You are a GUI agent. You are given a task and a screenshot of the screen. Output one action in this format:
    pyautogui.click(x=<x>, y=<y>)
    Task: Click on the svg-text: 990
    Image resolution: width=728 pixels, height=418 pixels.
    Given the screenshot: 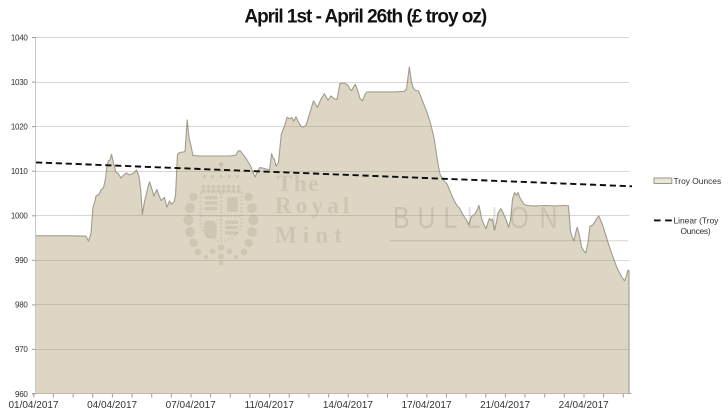 What is the action you would take?
    pyautogui.click(x=21, y=260)
    